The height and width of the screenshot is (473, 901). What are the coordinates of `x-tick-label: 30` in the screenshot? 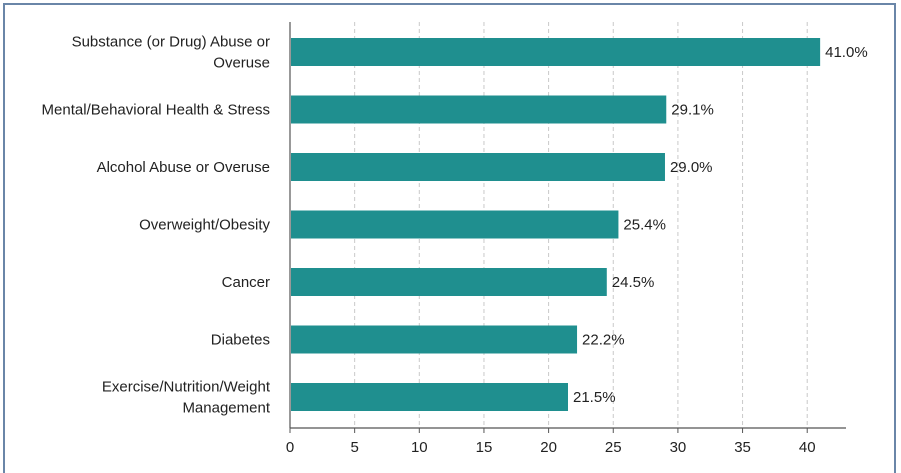 It's located at (678, 447).